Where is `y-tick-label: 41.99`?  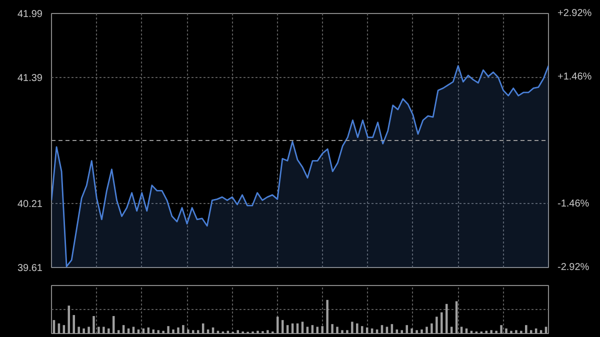
y-tick-label: 41.99 is located at coordinates (30, 14).